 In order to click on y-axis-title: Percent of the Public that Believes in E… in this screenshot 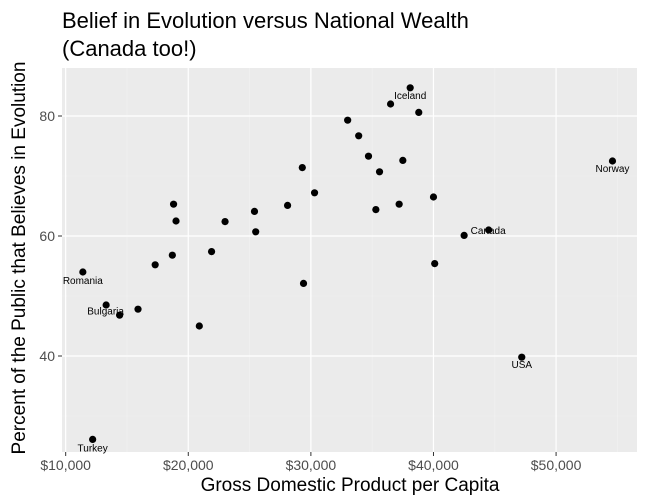, I will do `click(19, 258)`.